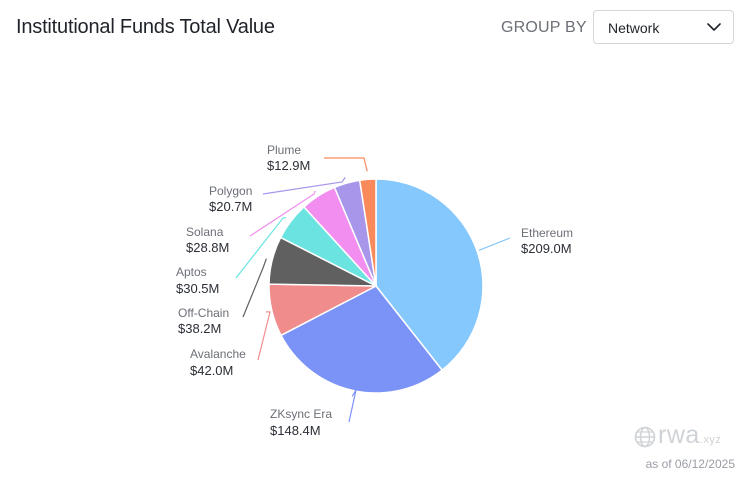 Image resolution: width=737 pixels, height=484 pixels. What do you see at coordinates (145, 27) in the screenshot?
I see `chart-title: Institutional Funds Total Value` at bounding box center [145, 27].